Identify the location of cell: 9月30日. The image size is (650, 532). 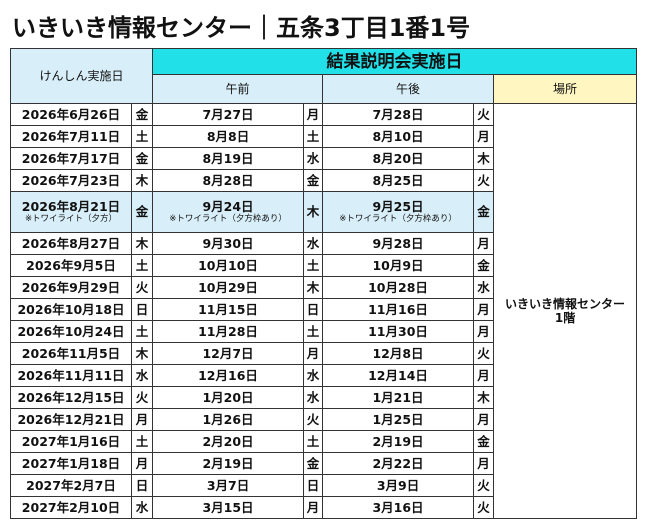
(228, 243).